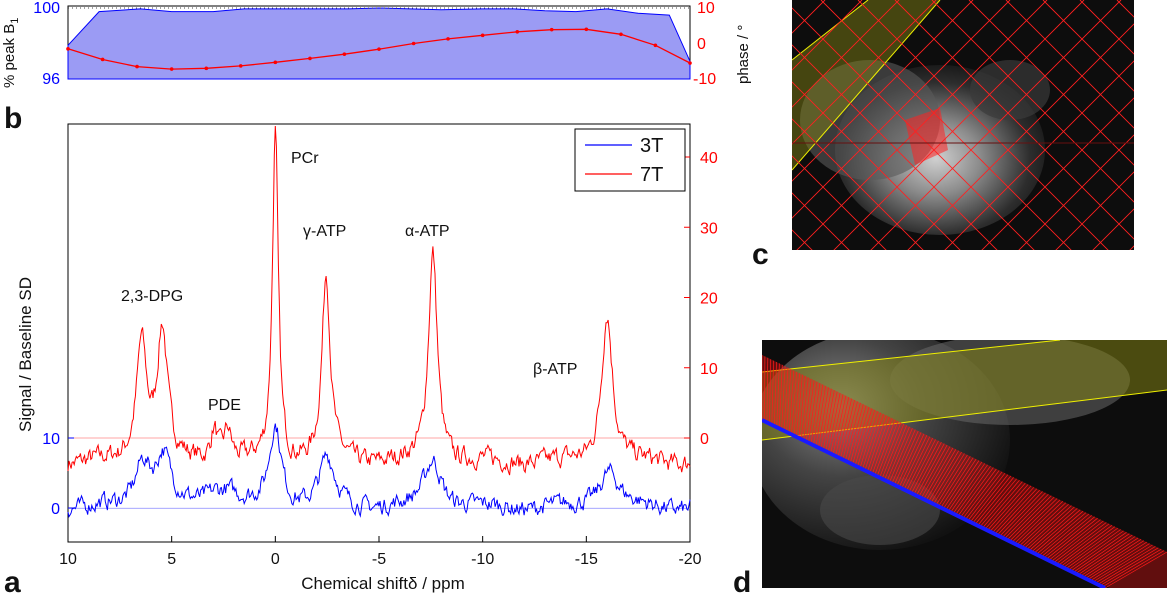  I want to click on right-tick-label: 40, so click(709, 158).